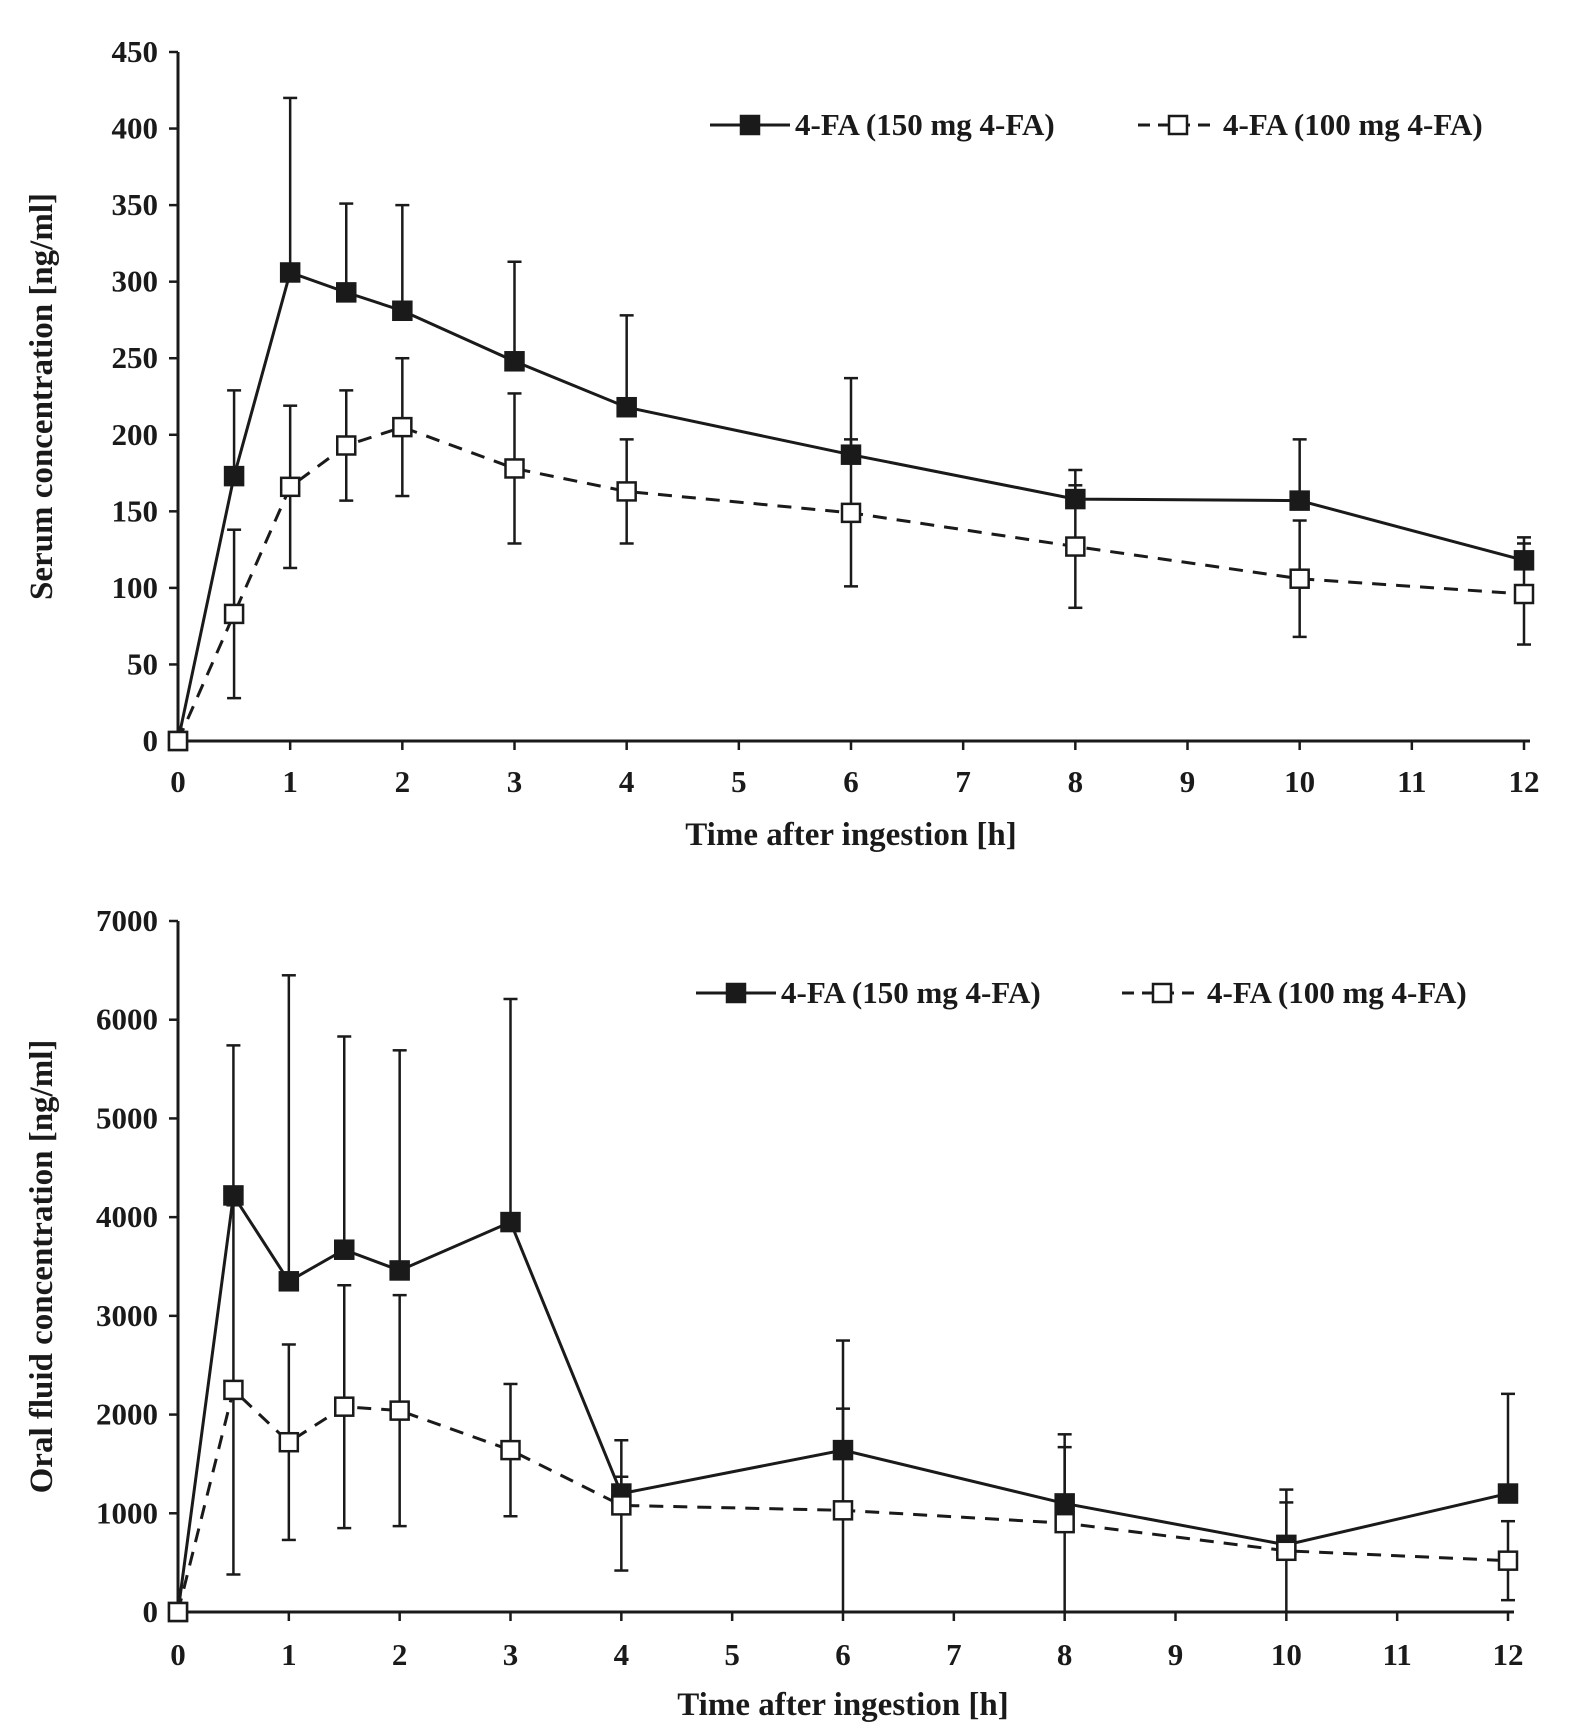  Describe the element at coordinates (42, 396) in the screenshot. I see `y-axis-title: Serum concentration [ng/ml]` at that location.